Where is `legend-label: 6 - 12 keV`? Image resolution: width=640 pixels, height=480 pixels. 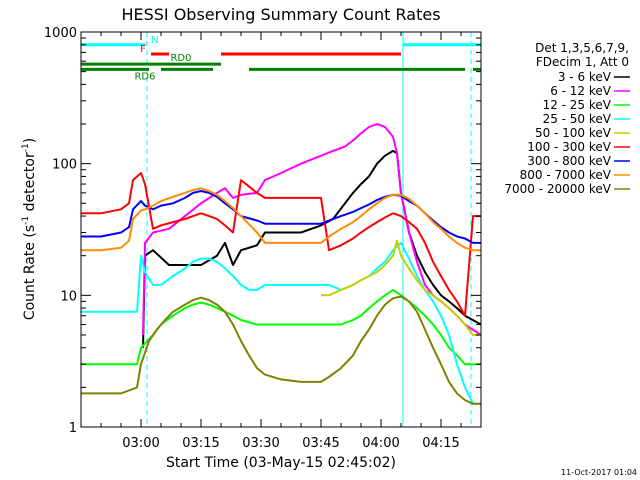
legend-label: 6 - 12 keV is located at coordinates (581, 91).